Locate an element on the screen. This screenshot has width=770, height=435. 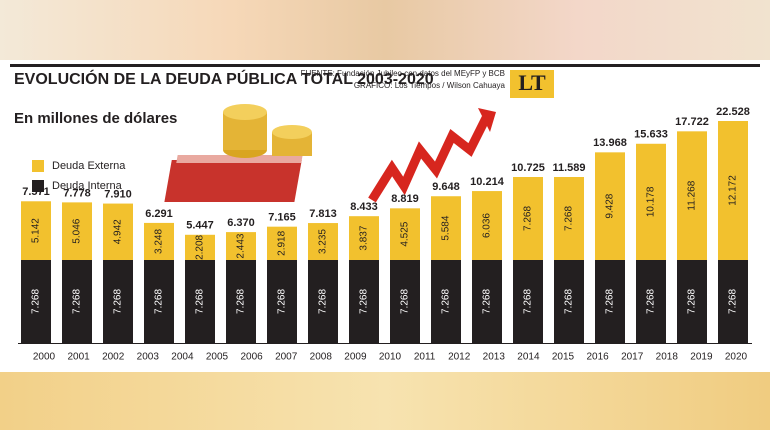
segment-label: 11.268 is located at coordinates (692, 195).